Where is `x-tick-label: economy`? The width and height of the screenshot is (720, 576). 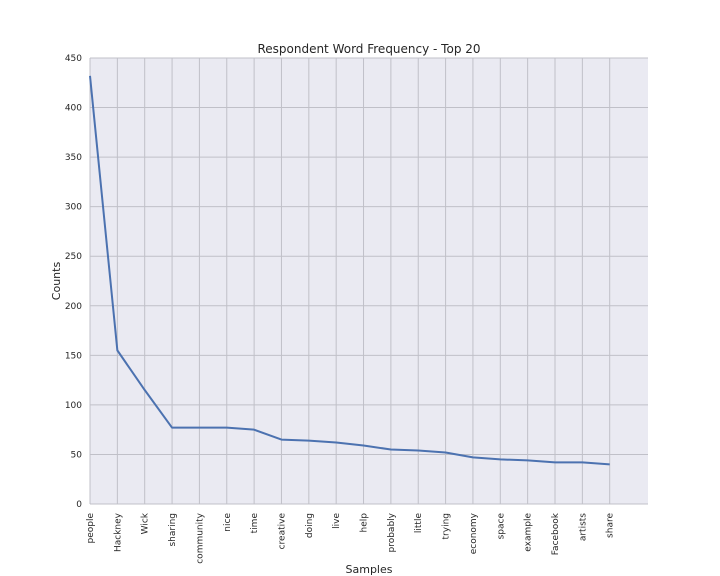 x-tick-label: economy is located at coordinates (474, 533).